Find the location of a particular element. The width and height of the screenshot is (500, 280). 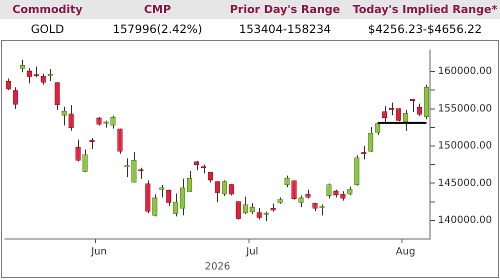

x-tick-label: Aug is located at coordinates (406, 252).